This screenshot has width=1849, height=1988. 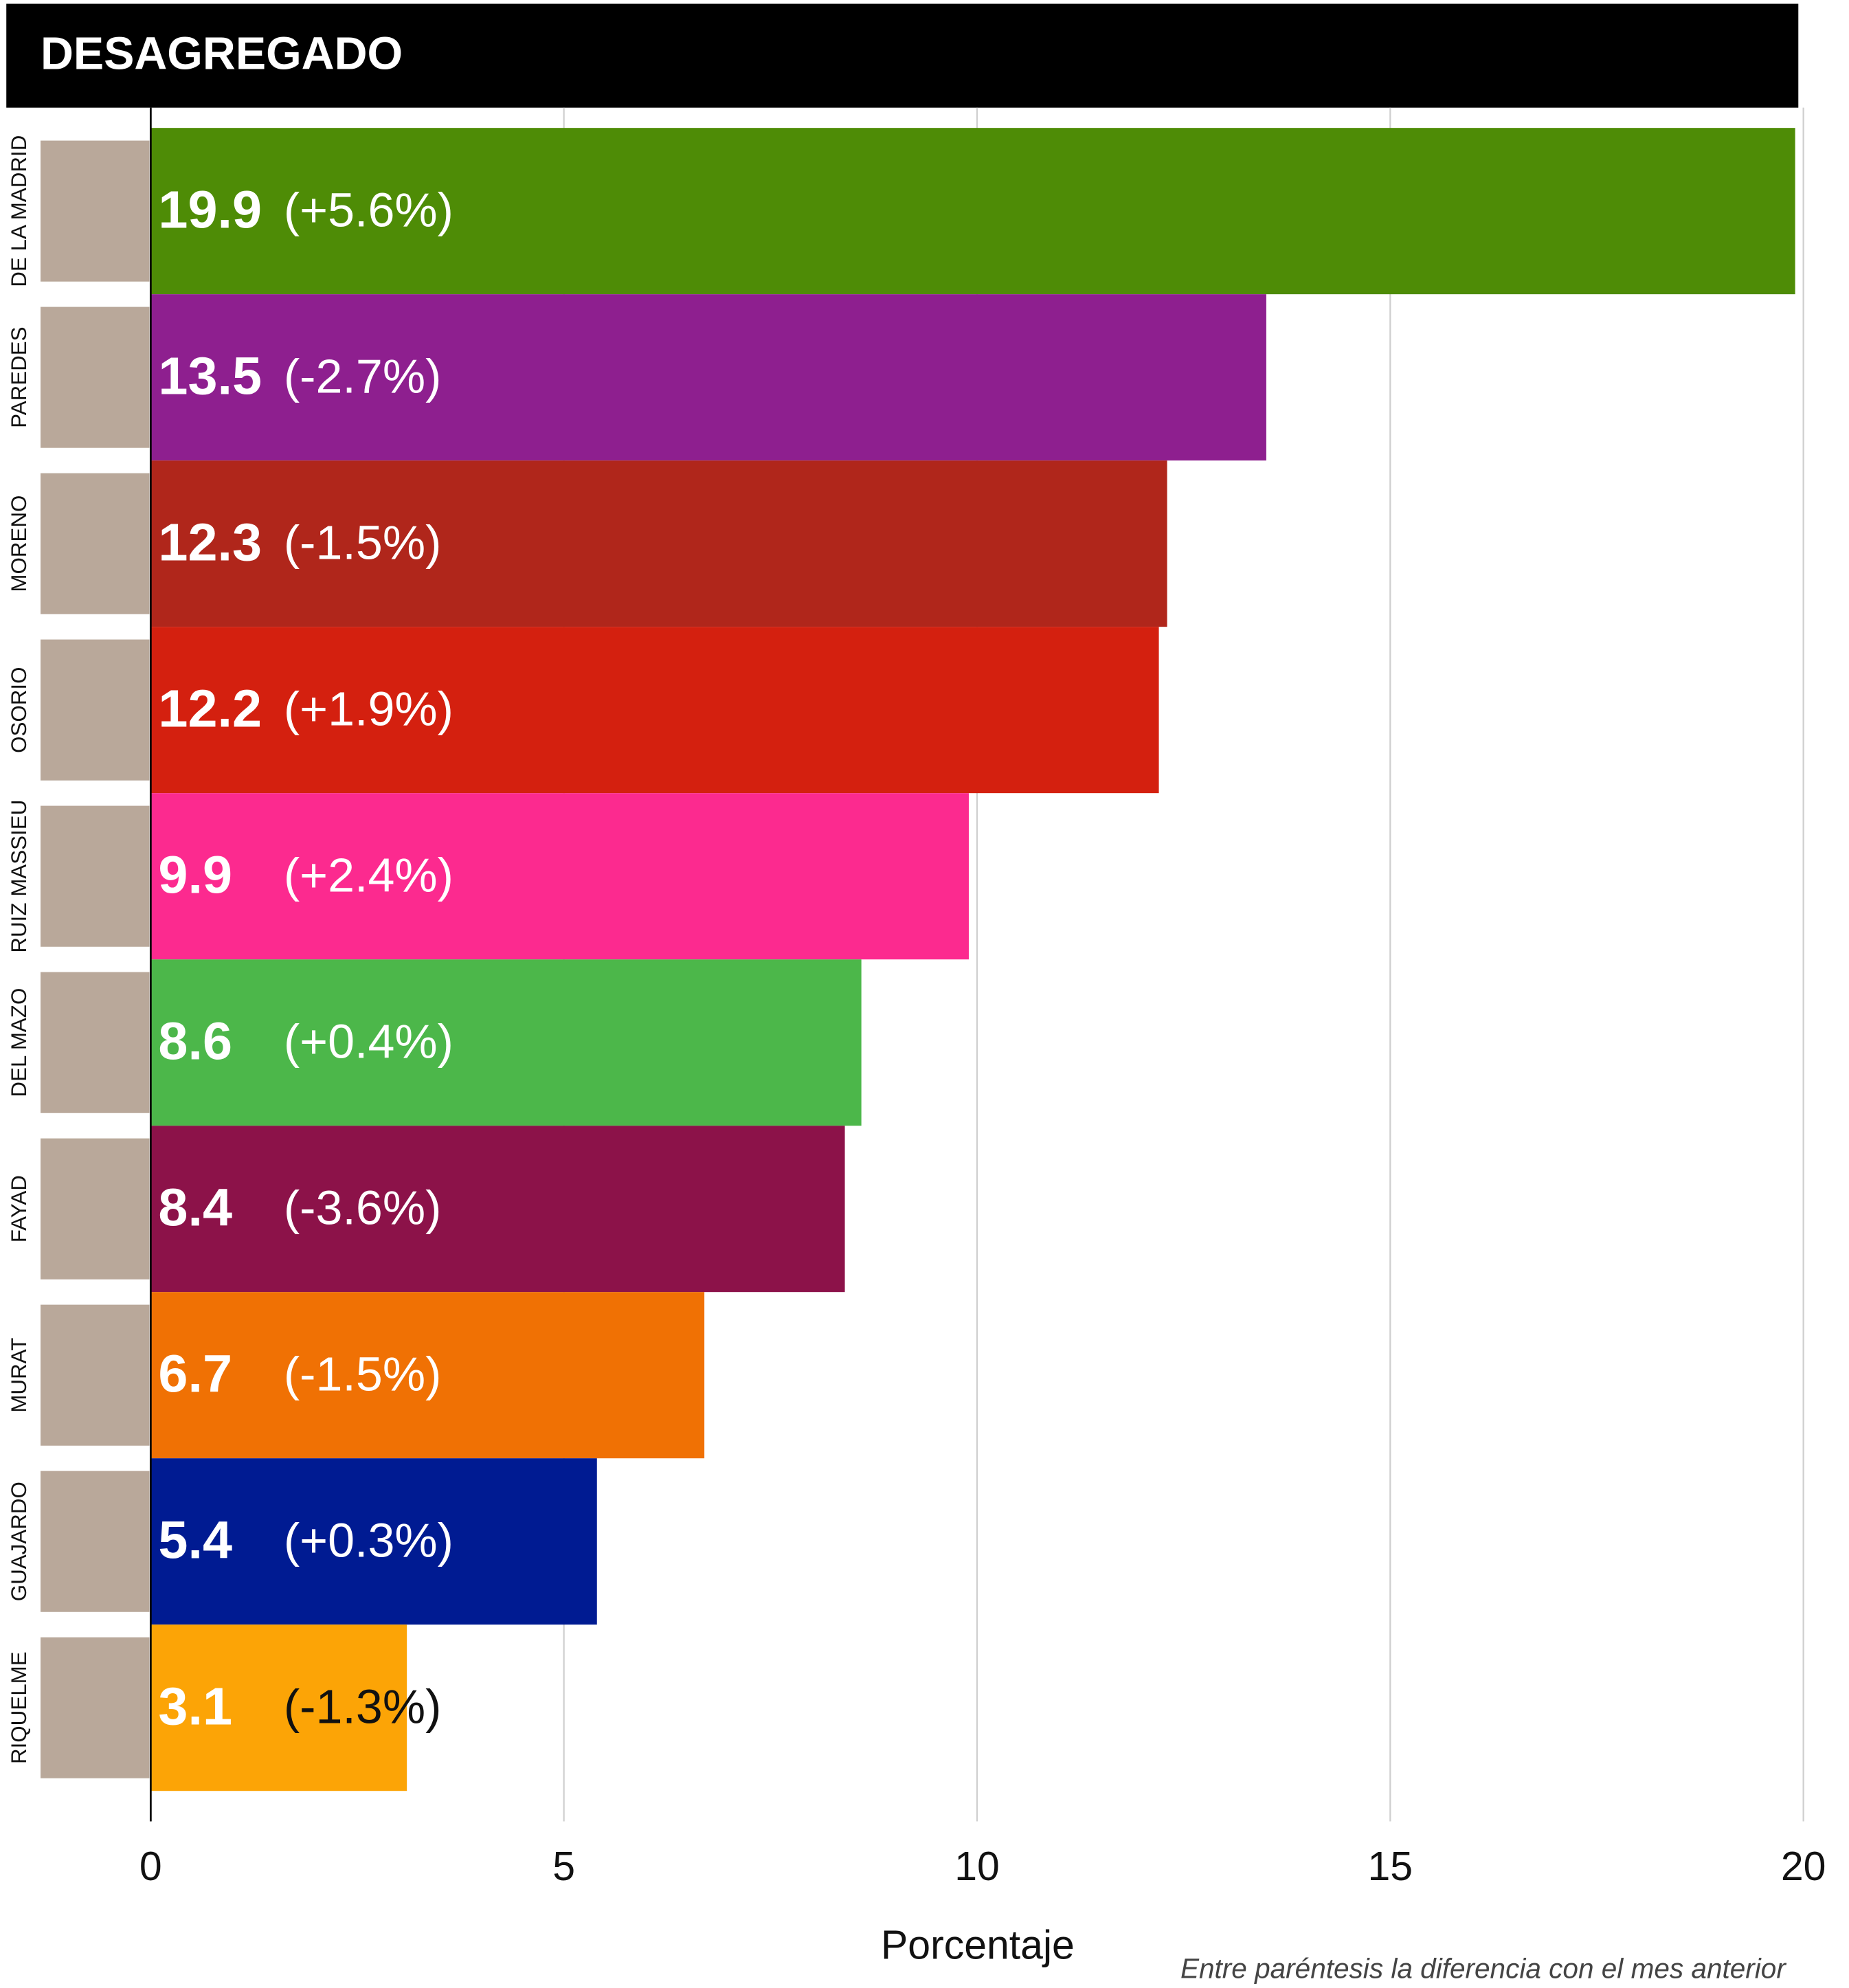 I want to click on value-label: 8.6, so click(x=195, y=1041).